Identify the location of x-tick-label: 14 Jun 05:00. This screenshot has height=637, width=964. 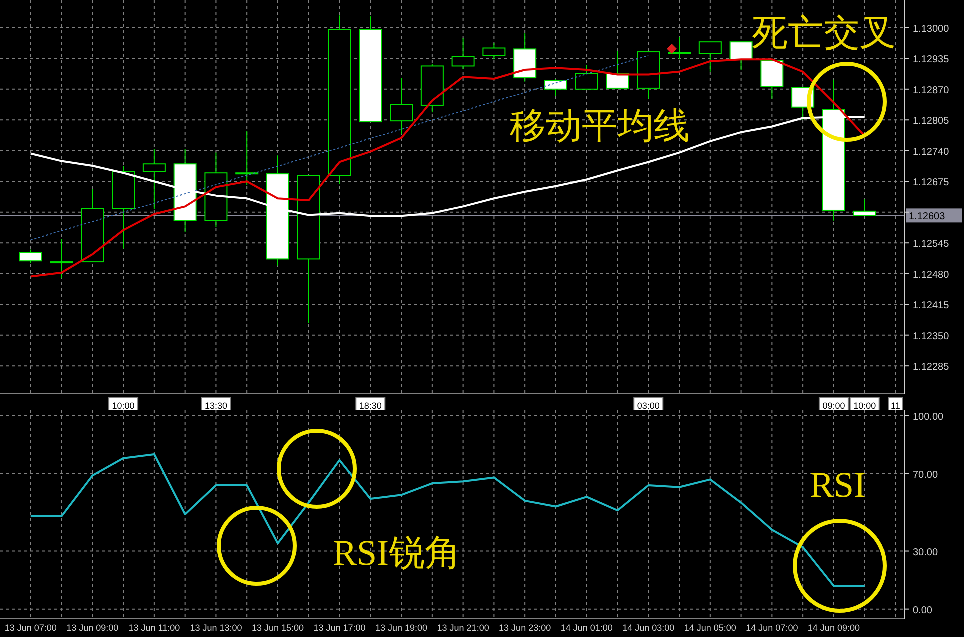
(710, 628).